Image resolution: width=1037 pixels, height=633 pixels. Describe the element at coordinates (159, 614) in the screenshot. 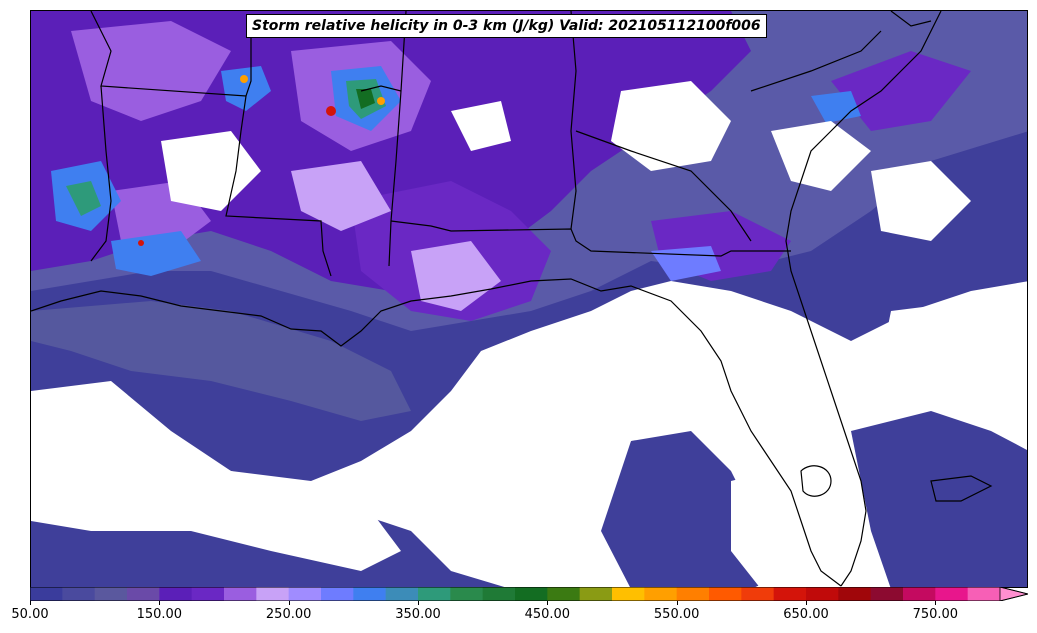

I see `colorbar-tick-label: 150.00` at that location.